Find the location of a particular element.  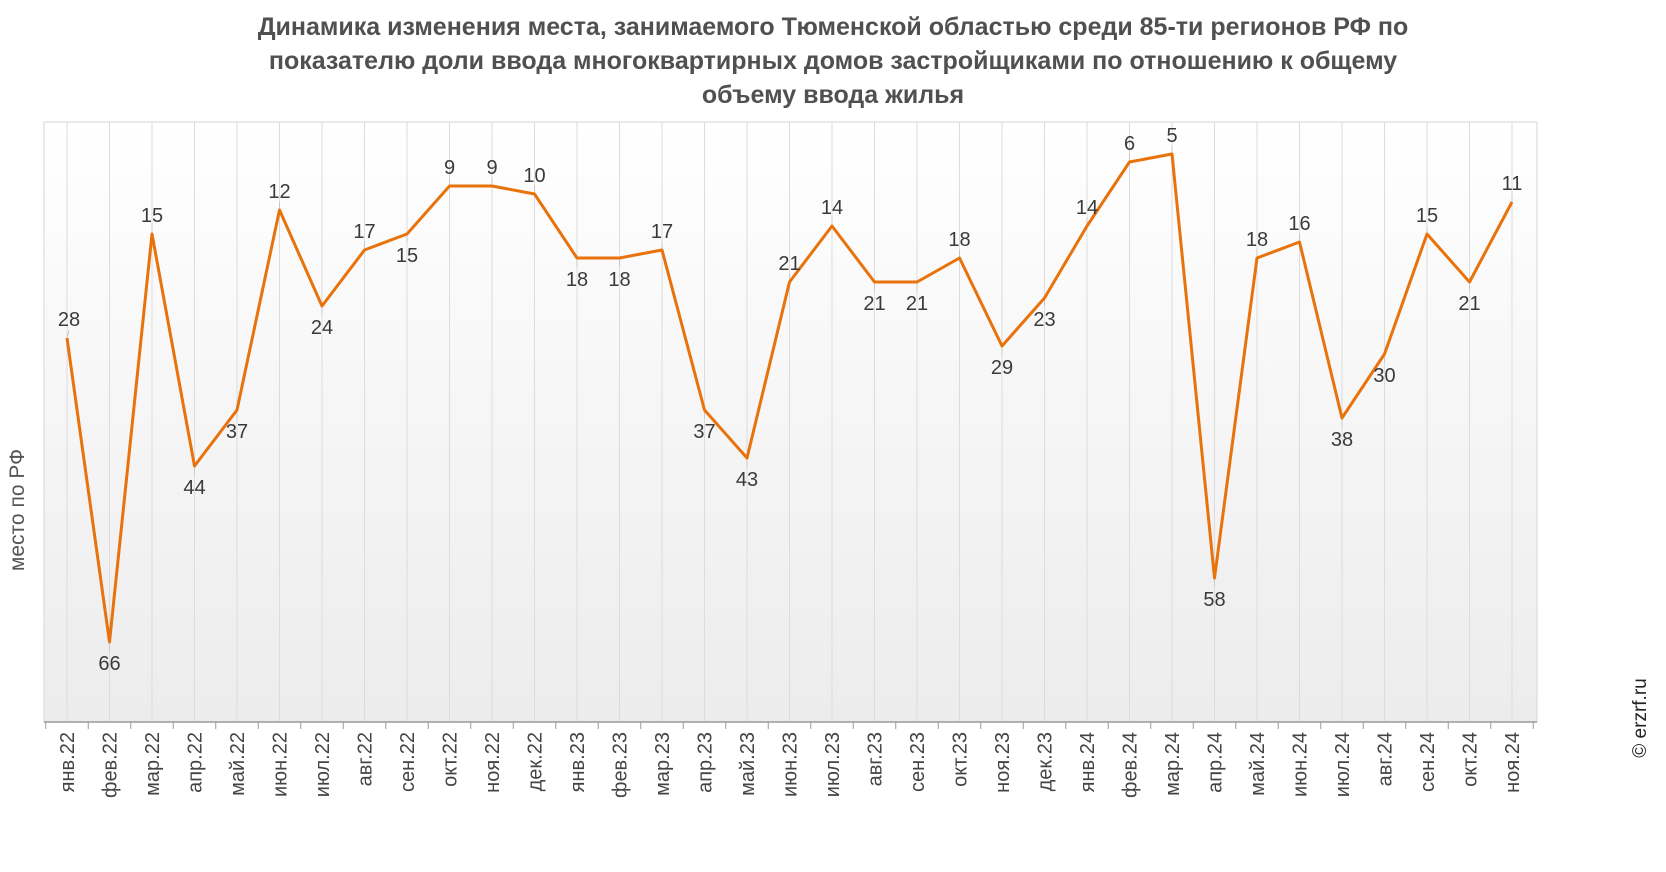

data-label: 6 is located at coordinates (1129, 144).